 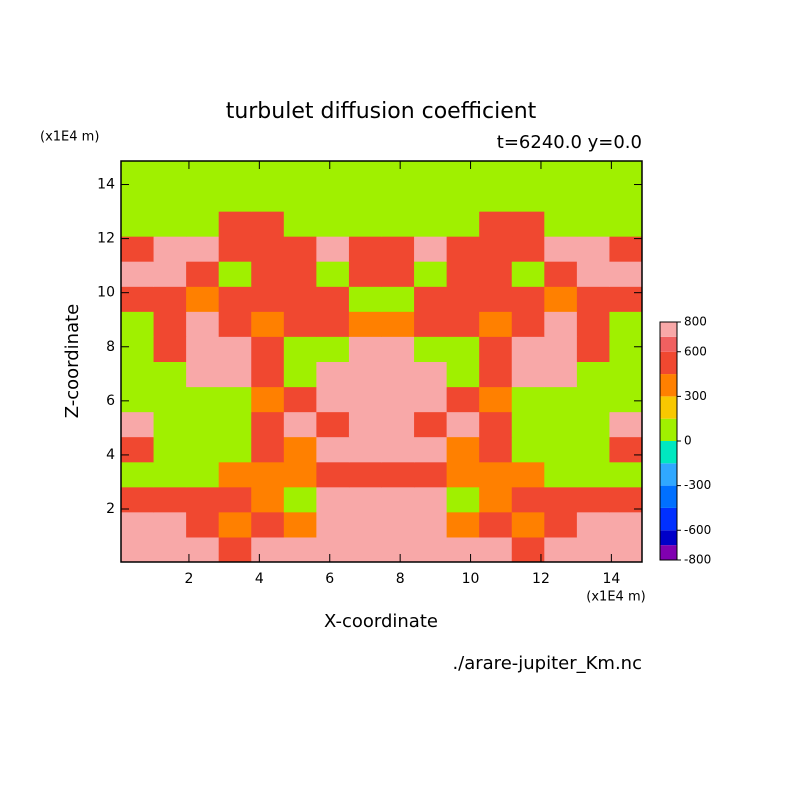 What do you see at coordinates (110, 401) in the screenshot?
I see `y-tick-label: 6` at bounding box center [110, 401].